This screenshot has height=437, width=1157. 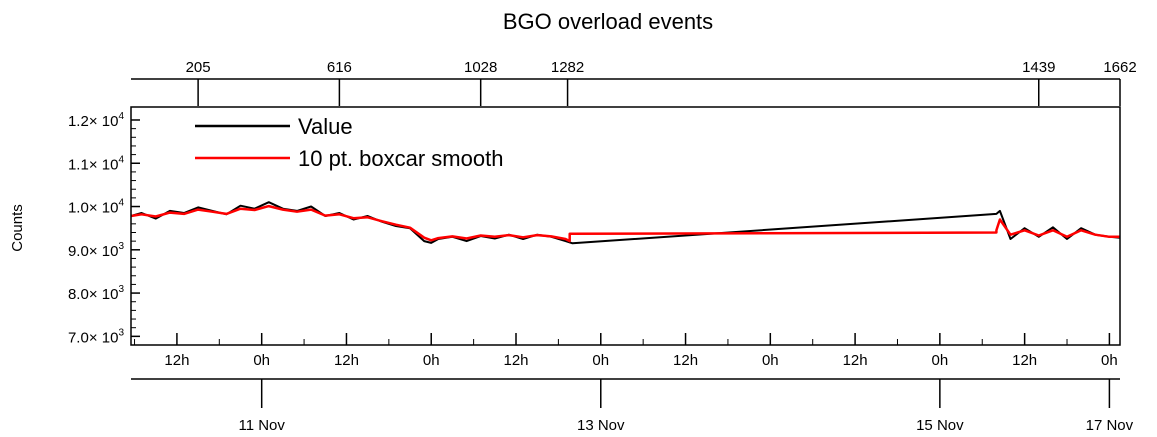 I want to click on y-tick-label: 1.2× 10⁴, so click(x=96, y=120).